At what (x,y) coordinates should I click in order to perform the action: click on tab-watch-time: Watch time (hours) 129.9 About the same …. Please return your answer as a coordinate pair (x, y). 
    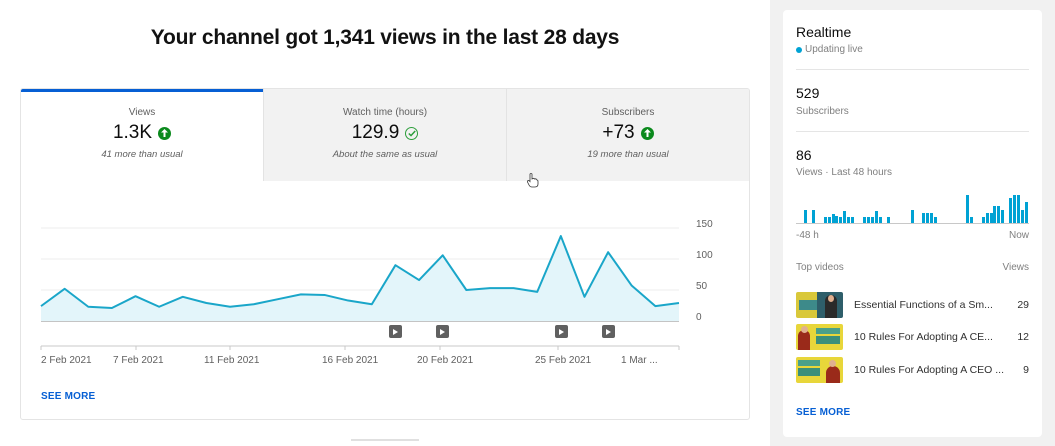
    Looking at the image, I should click on (384, 135).